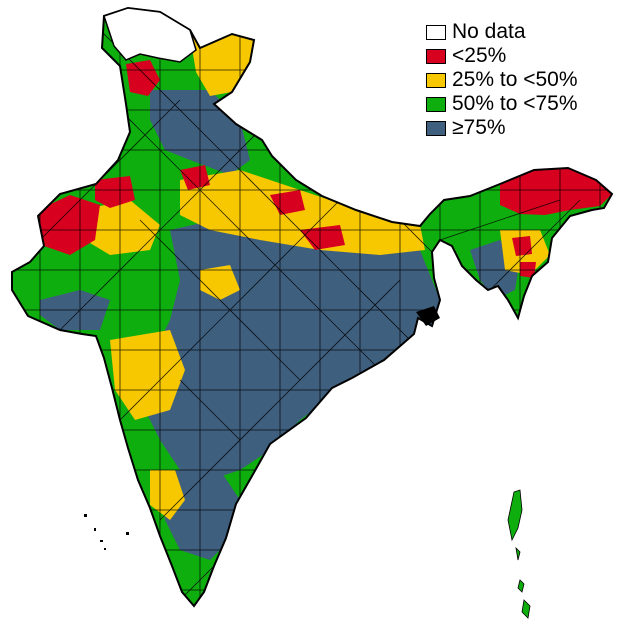  Describe the element at coordinates (436, 128) in the screenshot. I see `legend-swatch-ge75` at that location.